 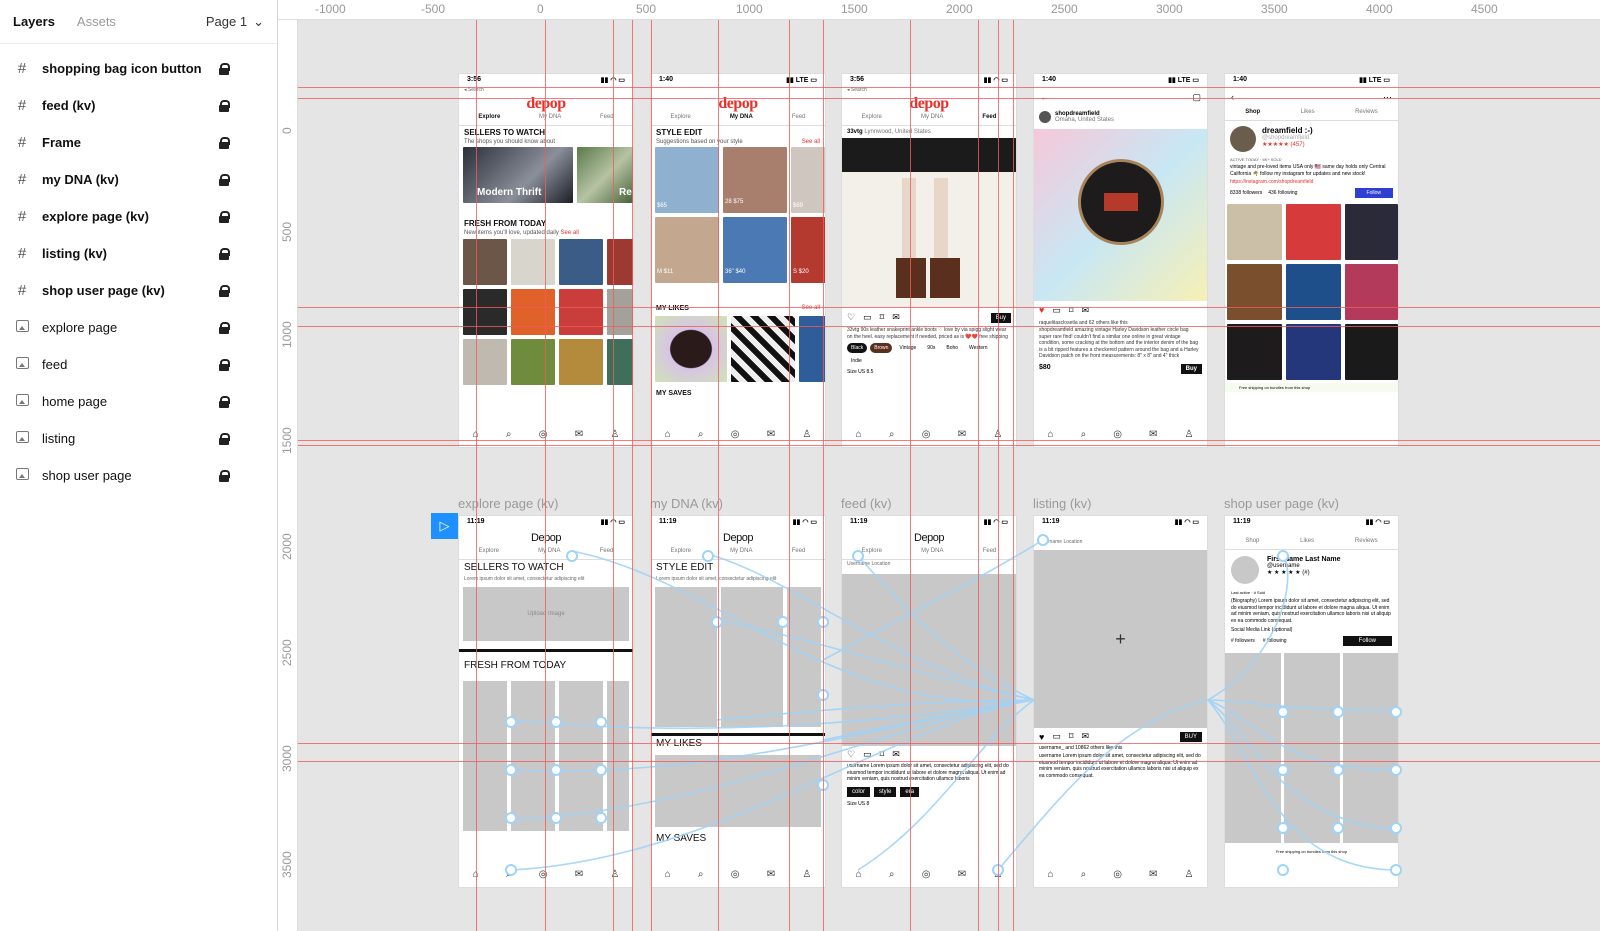 I want to click on tag-chip: style, so click(x=885, y=791).